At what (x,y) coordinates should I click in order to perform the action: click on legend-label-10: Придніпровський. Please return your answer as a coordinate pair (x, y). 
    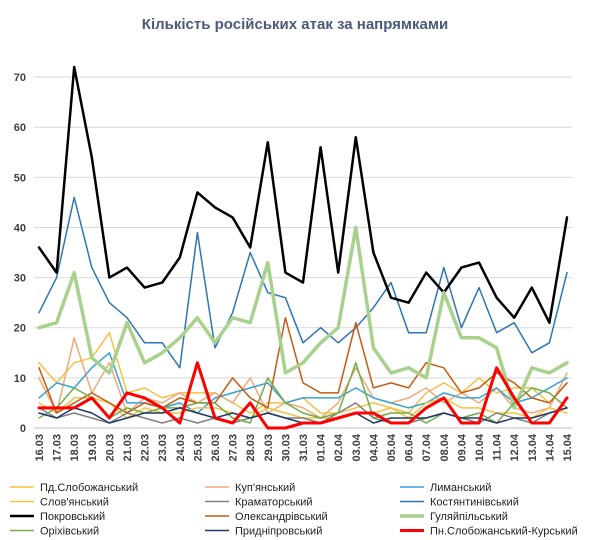
    Looking at the image, I should click on (278, 532).